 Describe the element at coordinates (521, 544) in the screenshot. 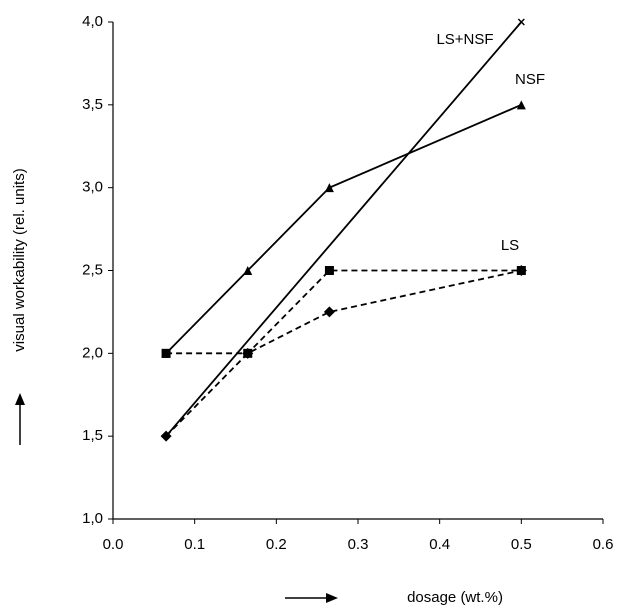

I see `x-tick-label: 0.5` at that location.